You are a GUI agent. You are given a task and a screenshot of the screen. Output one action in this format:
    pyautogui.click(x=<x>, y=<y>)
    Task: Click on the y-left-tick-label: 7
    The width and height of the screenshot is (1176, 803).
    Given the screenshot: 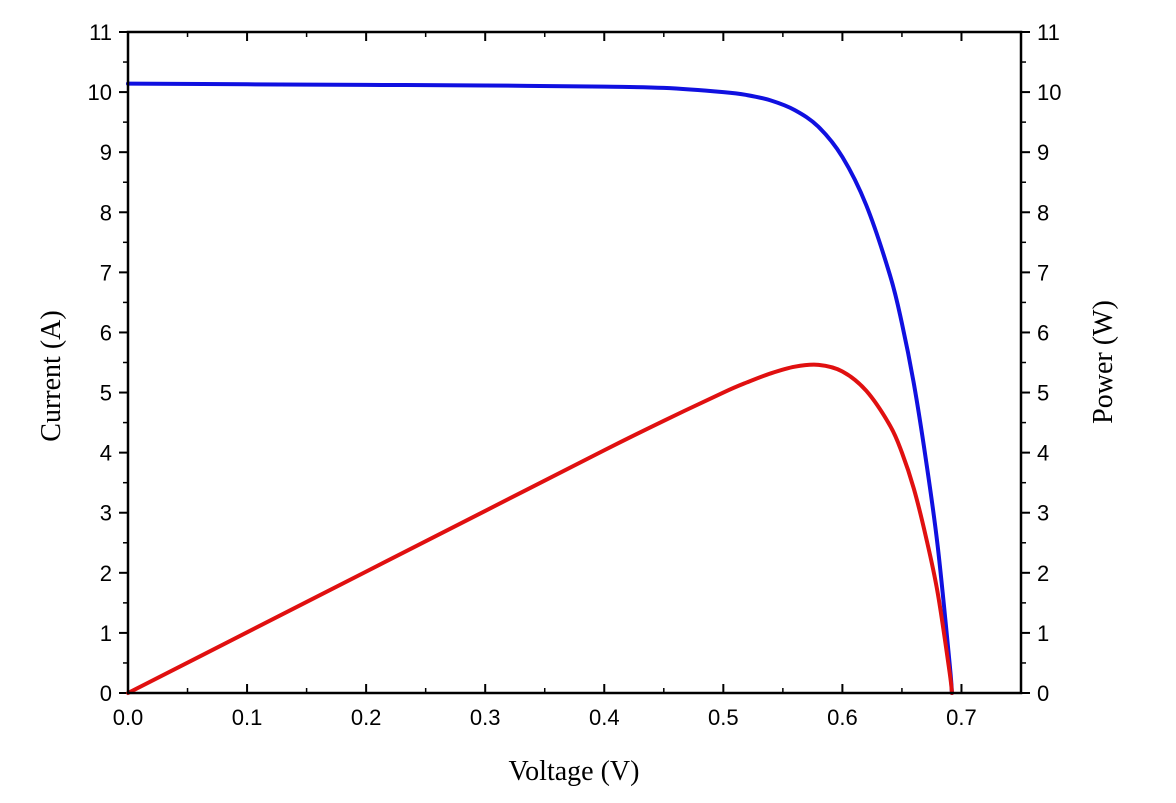 What is the action you would take?
    pyautogui.click(x=106, y=272)
    